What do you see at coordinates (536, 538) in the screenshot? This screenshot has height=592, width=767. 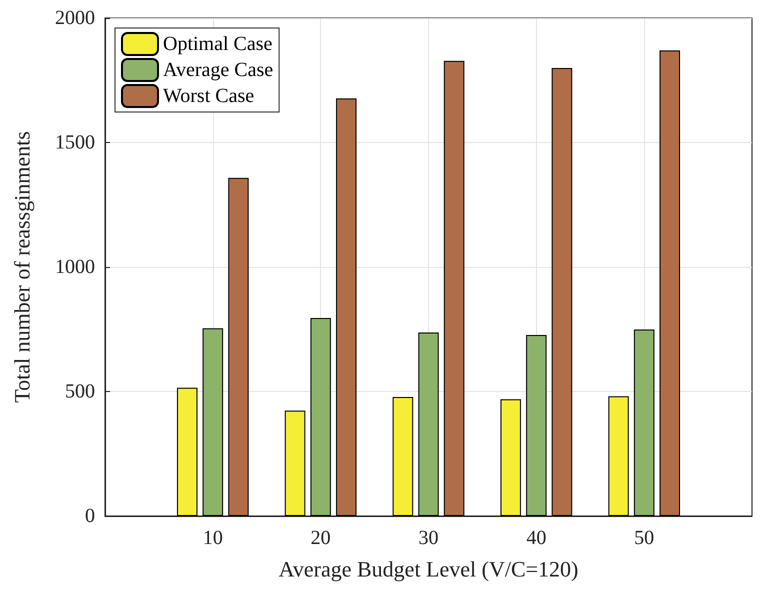 I see `x-tick-label: 40` at bounding box center [536, 538].